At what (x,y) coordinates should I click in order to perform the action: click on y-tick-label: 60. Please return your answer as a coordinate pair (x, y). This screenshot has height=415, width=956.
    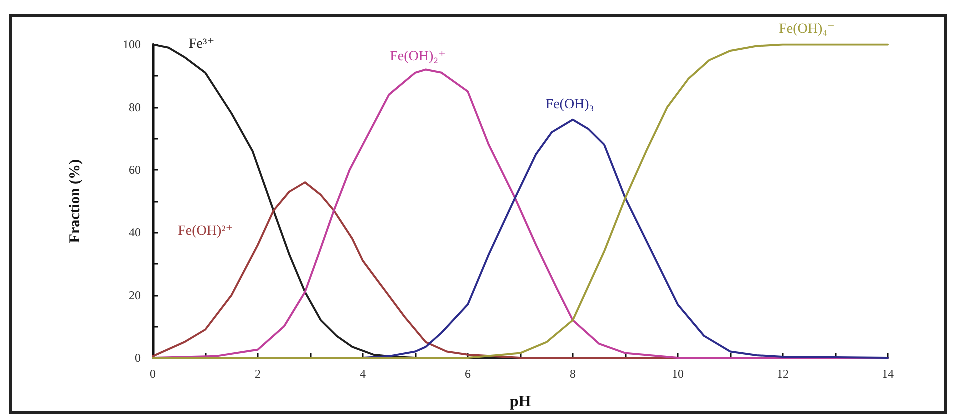
    Looking at the image, I should click on (135, 170).